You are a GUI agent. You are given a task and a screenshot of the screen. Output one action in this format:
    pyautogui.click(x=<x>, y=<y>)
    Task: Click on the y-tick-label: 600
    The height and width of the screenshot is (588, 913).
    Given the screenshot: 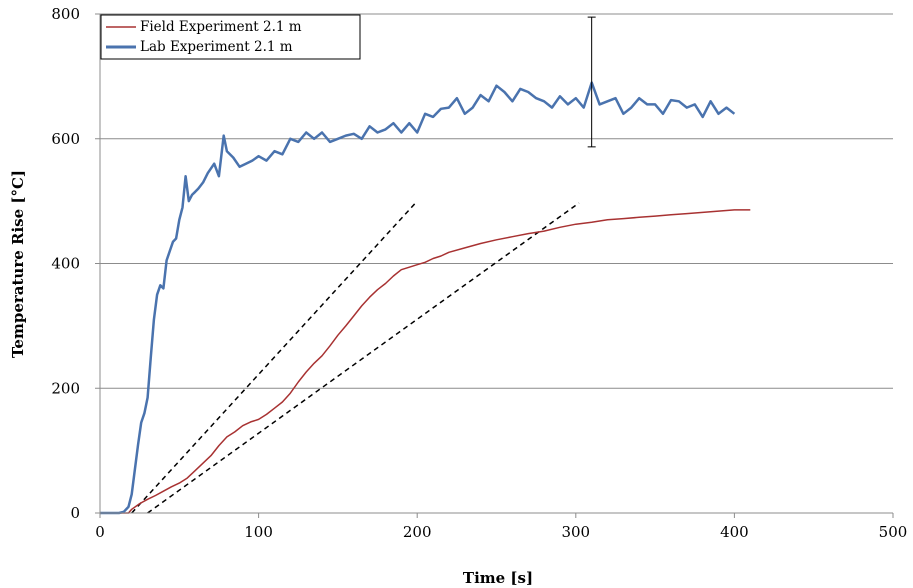 What is the action you would take?
    pyautogui.click(x=65, y=139)
    